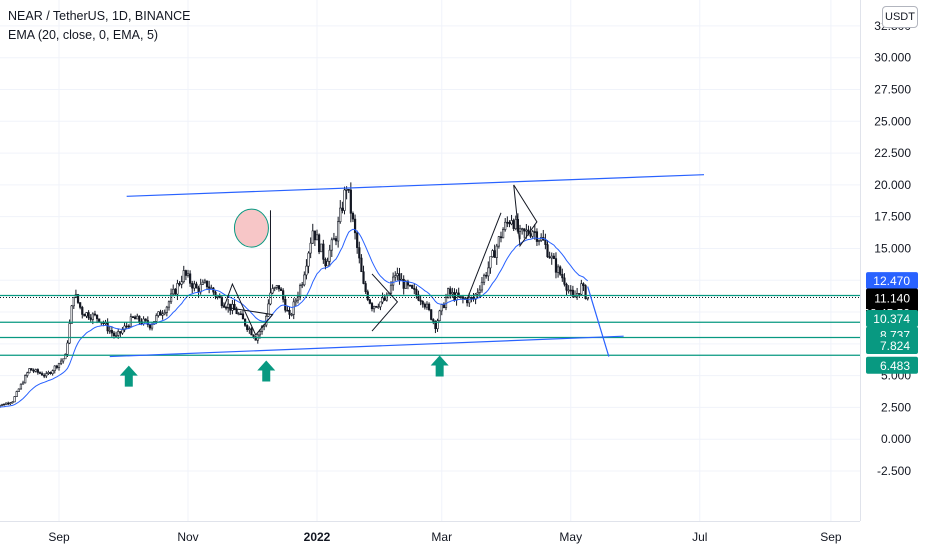 This screenshot has width=932, height=550. Describe the element at coordinates (895, 346) in the screenshot. I see `support-value-label: 7.824` at that location.